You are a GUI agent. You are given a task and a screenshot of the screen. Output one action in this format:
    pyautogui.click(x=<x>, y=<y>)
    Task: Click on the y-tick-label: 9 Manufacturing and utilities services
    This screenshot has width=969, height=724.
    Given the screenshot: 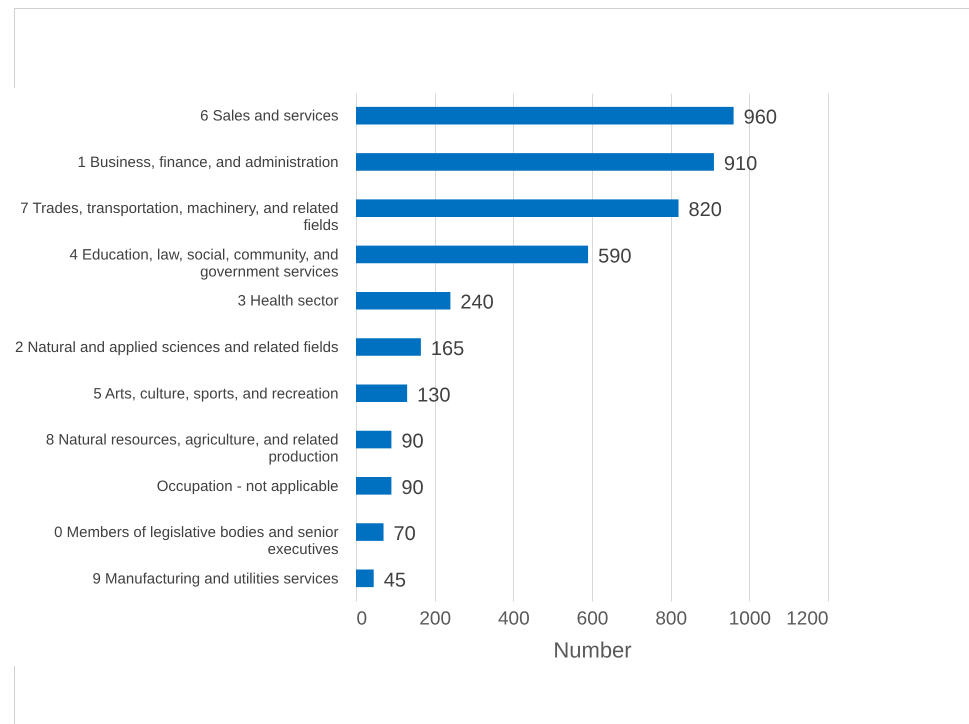 What is the action you would take?
    pyautogui.click(x=215, y=579)
    